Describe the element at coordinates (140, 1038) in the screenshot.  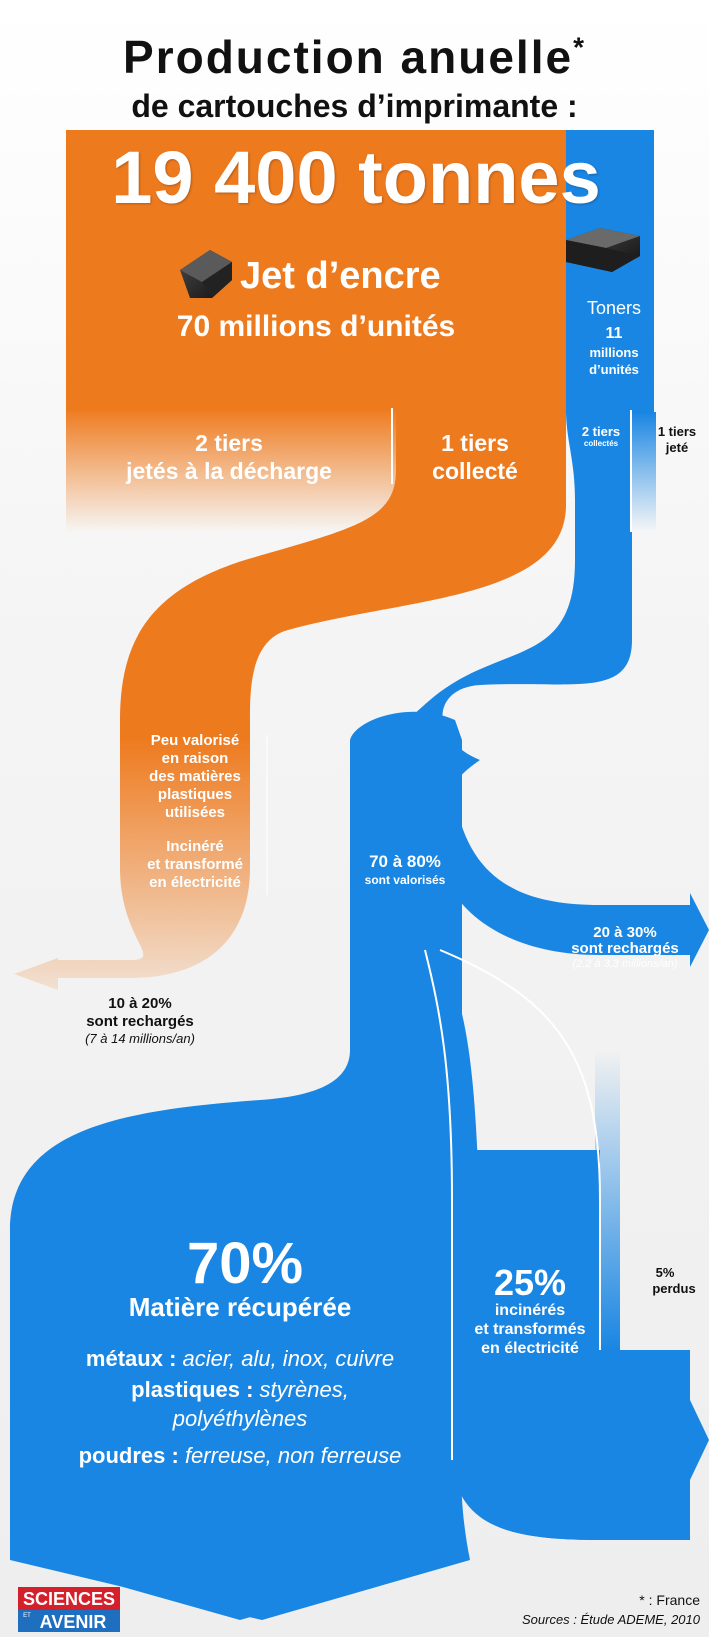
I see `inkjet-recharged-line3: (7 à 14 millions/an)` at that location.